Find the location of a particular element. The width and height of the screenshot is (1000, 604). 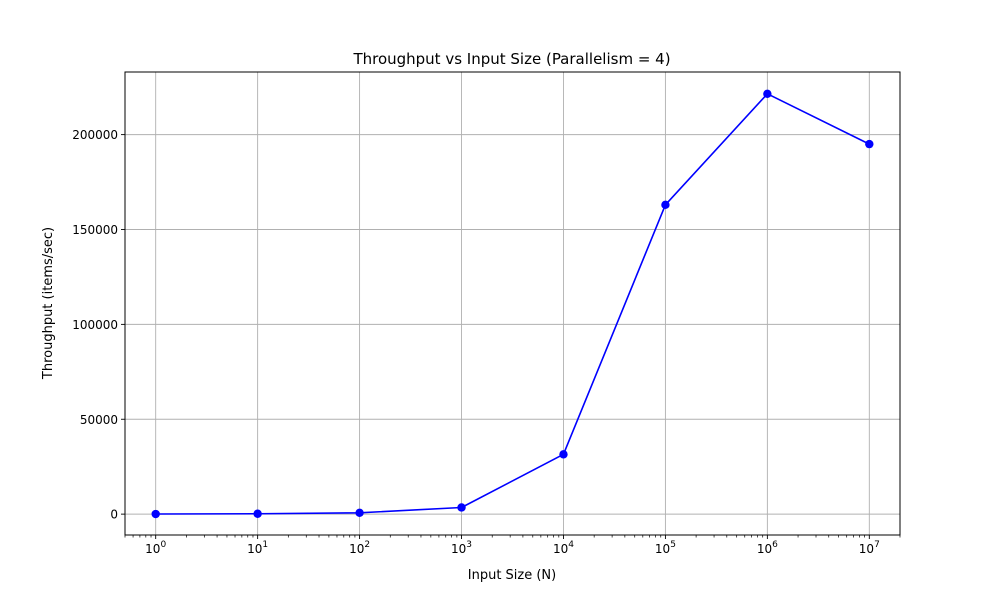

y-axis-label: Throughput (items/sec) is located at coordinates (48, 303).